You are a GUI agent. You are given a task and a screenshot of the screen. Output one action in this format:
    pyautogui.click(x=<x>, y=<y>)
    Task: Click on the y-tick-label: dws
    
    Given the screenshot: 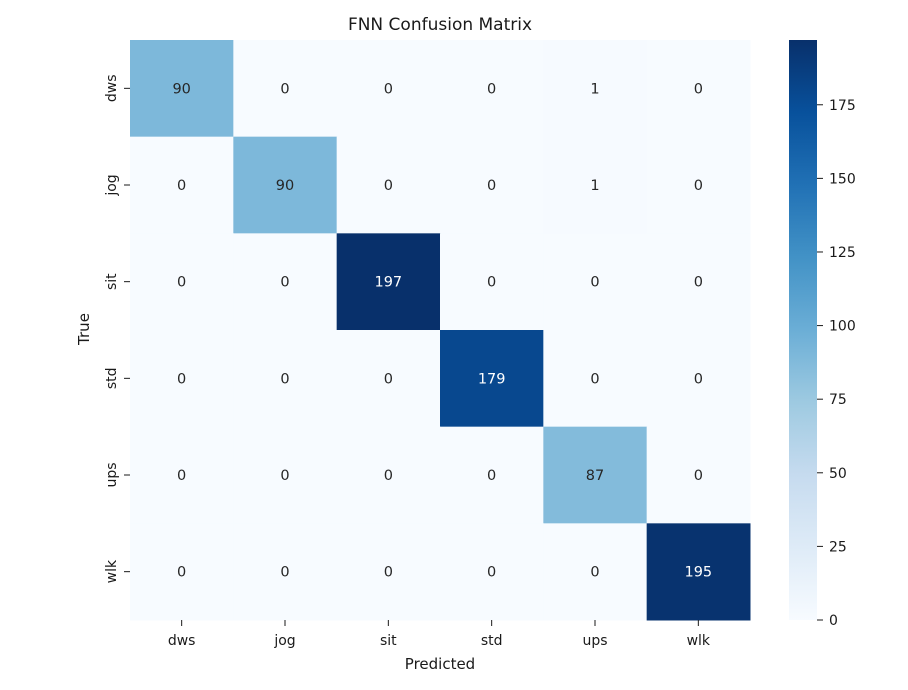 What is the action you would take?
    pyautogui.click(x=112, y=89)
    